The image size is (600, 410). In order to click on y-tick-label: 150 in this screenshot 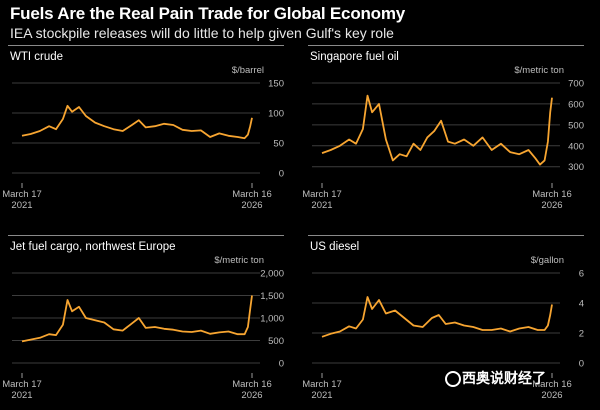, I will do `click(276, 84)`.